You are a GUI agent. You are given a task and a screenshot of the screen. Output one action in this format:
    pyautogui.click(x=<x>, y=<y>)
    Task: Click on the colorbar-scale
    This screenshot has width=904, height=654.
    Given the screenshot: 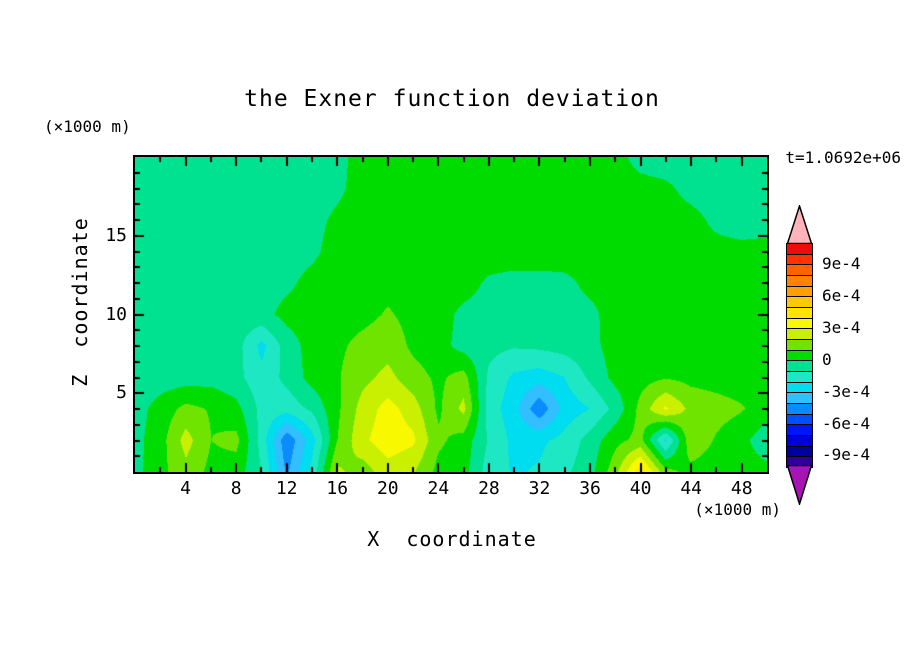 What is the action you would take?
    pyautogui.click(x=799, y=355)
    